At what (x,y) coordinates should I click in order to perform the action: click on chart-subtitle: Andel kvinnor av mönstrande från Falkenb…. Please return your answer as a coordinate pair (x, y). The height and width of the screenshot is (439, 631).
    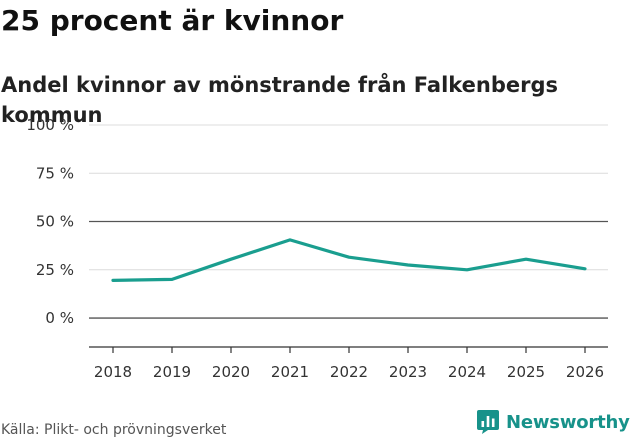
    Looking at the image, I should click on (280, 100).